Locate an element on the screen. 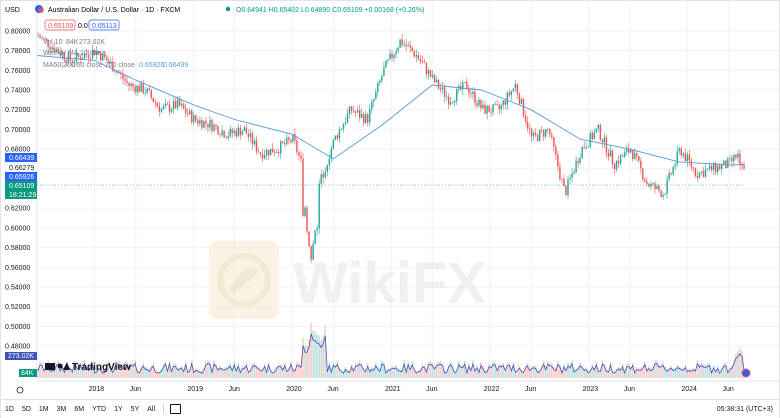  tradingview-logo: TradingView is located at coordinates (88, 367).